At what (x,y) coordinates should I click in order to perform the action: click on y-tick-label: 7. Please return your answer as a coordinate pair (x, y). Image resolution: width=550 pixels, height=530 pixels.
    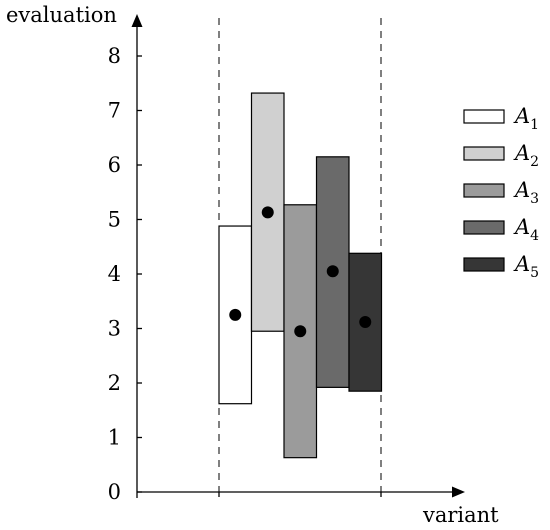
    Looking at the image, I should click on (114, 111).